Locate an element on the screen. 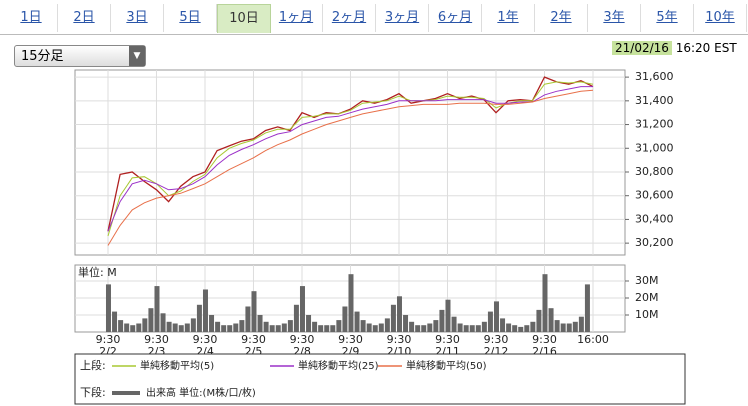 The image size is (748, 406). y-tick-label: 31,200 is located at coordinates (654, 124).